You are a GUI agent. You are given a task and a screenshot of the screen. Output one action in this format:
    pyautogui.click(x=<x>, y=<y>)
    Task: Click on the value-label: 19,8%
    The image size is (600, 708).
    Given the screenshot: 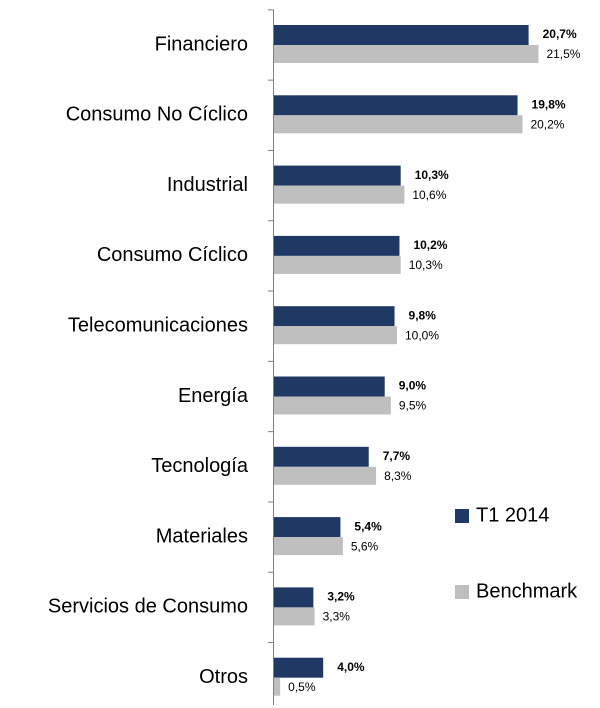 What is the action you would take?
    pyautogui.click(x=549, y=104)
    